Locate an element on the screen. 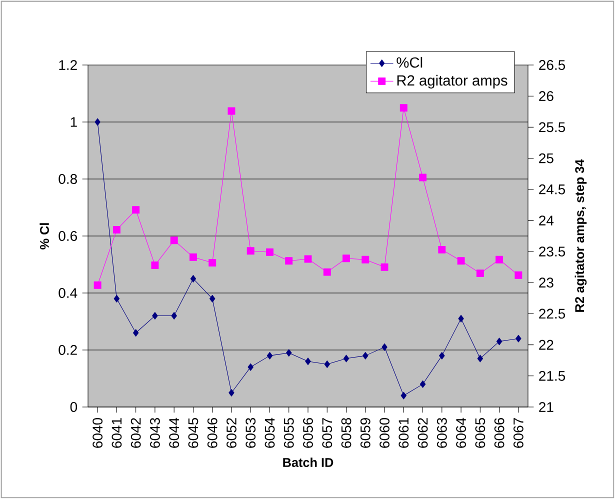 Image resolution: width=615 pixels, height=499 pixels. legend-label: R2 agitator amps is located at coordinates (452, 81).